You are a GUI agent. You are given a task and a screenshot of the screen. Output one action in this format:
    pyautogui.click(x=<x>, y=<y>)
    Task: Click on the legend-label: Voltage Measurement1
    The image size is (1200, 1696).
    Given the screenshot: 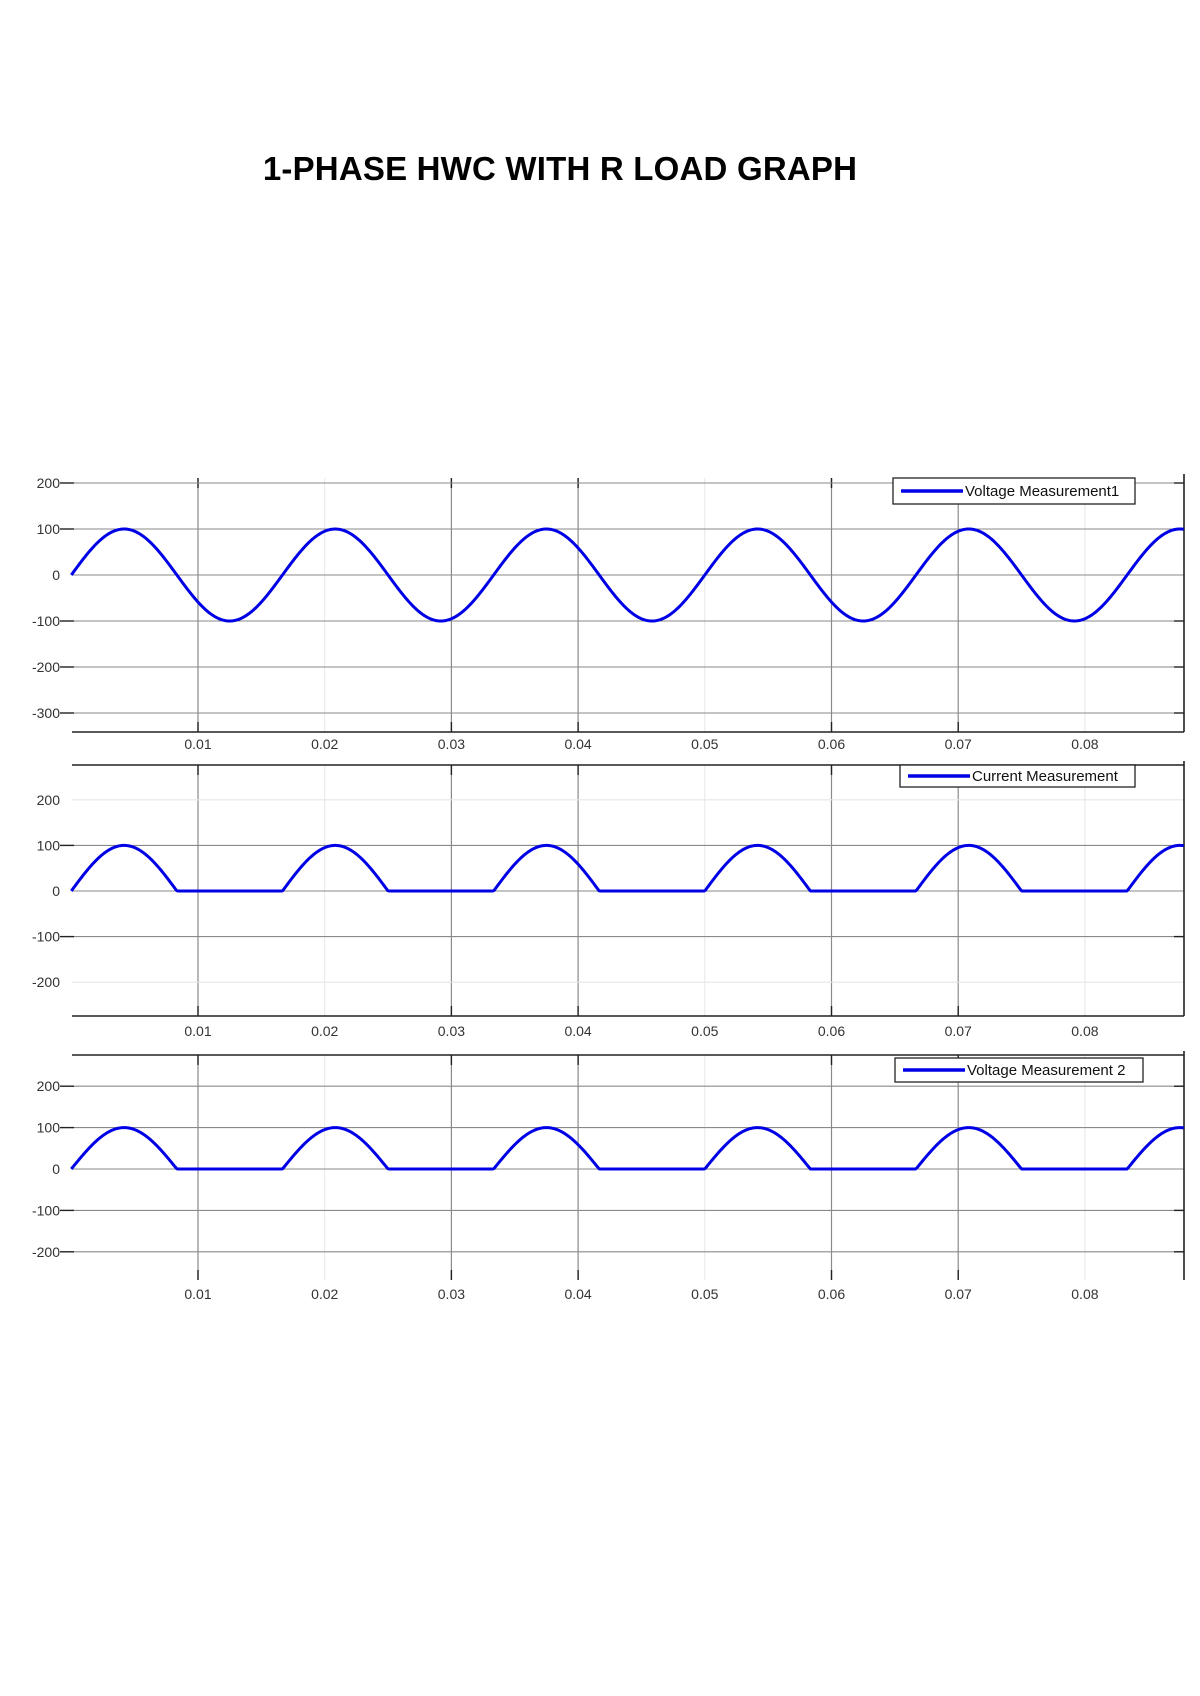 What is the action you would take?
    pyautogui.click(x=1042, y=491)
    